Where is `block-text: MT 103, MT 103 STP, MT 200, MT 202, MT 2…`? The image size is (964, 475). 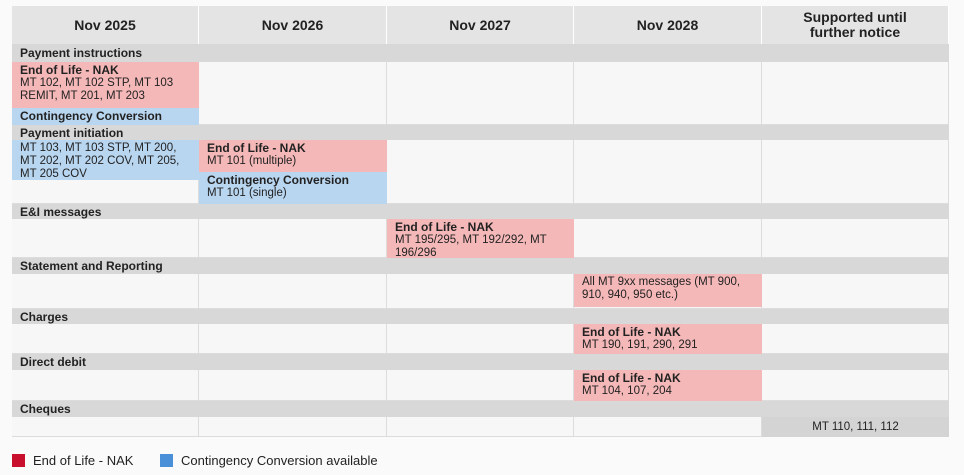
block-text: MT 103, MT 103 STP, MT 200, MT 202, MT 2… is located at coordinates (100, 161).